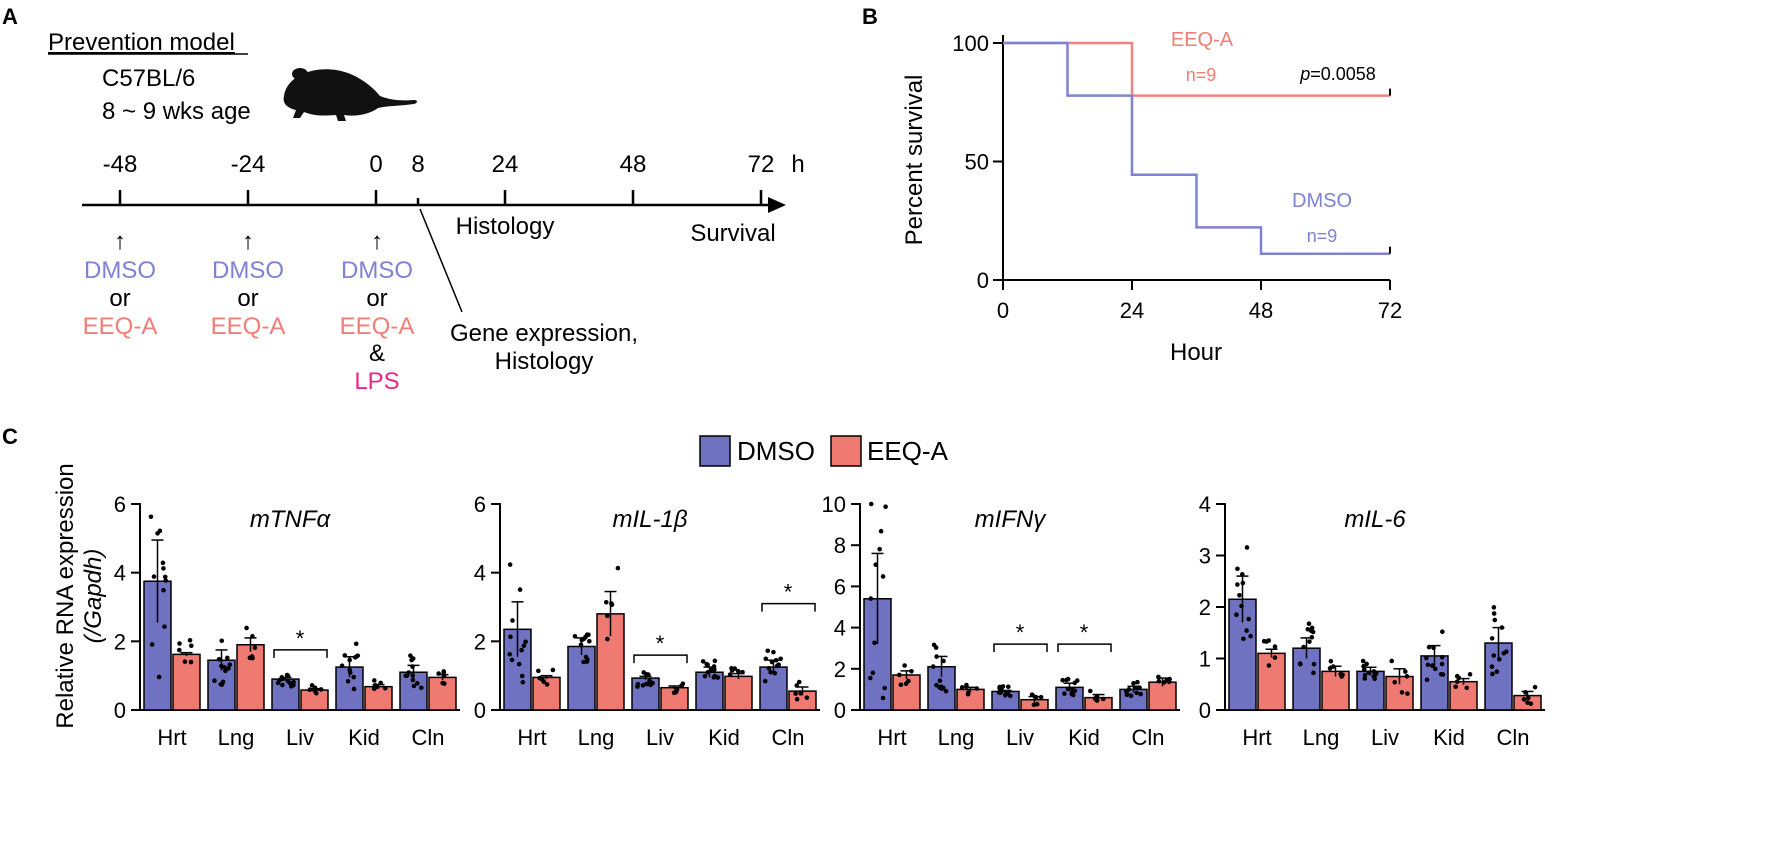 The image size is (1784, 859). What do you see at coordinates (908, 451) in the screenshot?
I see `legend-eeqa-label: EEQ-A` at bounding box center [908, 451].